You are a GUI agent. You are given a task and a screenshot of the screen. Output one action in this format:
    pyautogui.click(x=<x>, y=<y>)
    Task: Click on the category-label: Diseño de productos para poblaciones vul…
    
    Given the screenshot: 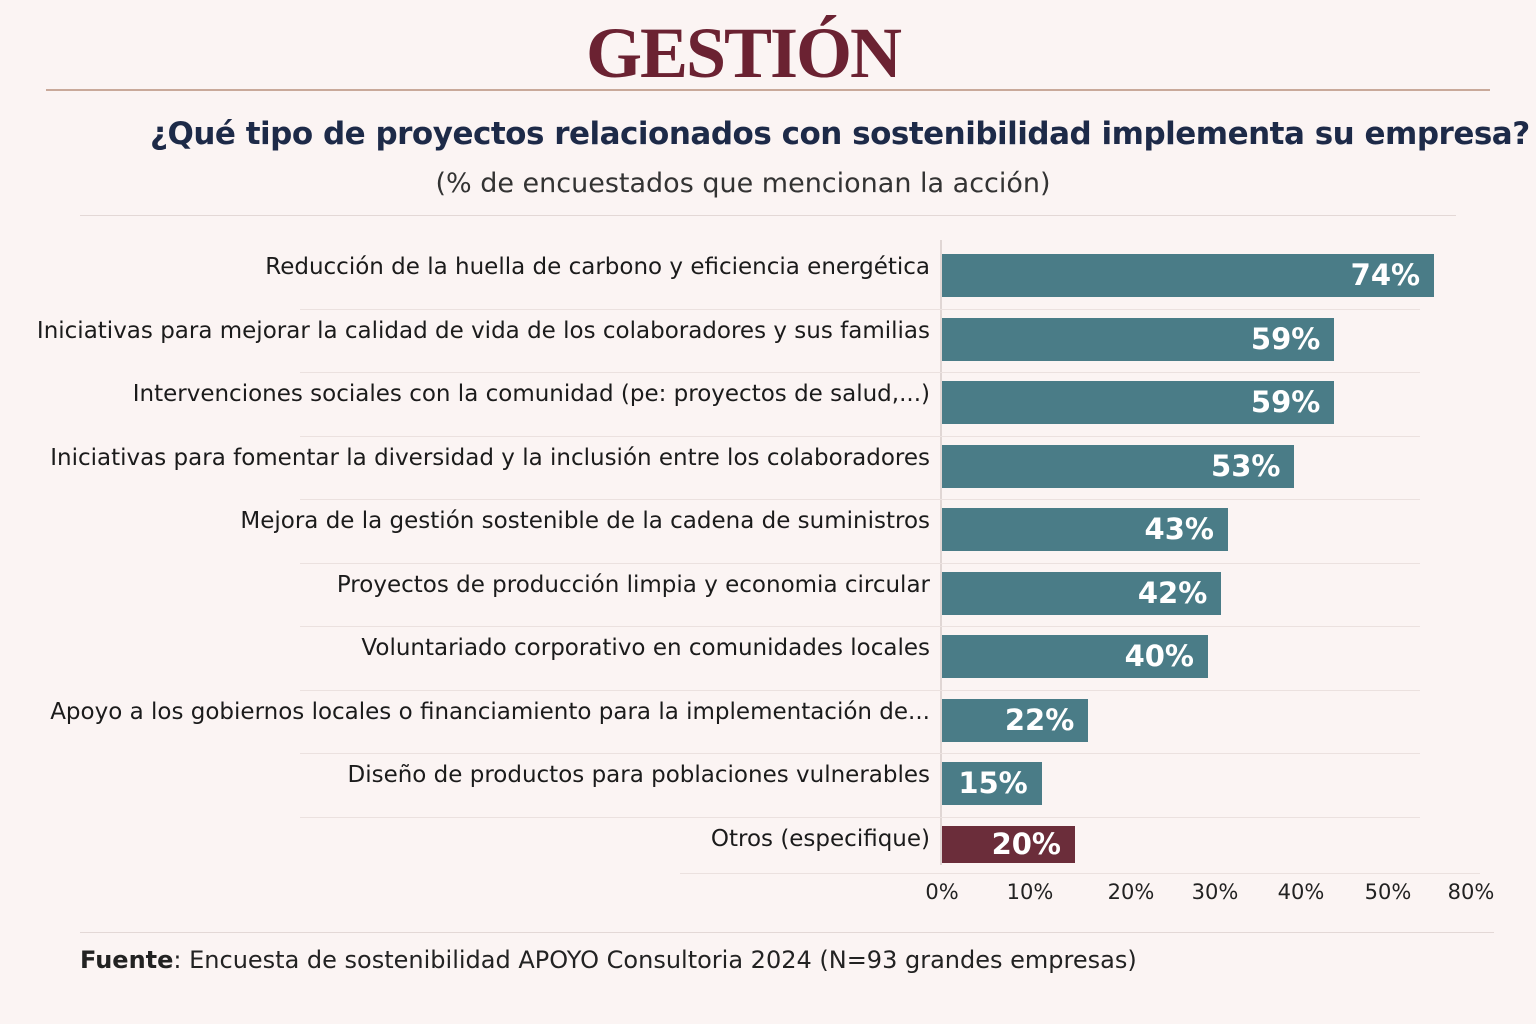 What is the action you would take?
    pyautogui.click(x=638, y=775)
    